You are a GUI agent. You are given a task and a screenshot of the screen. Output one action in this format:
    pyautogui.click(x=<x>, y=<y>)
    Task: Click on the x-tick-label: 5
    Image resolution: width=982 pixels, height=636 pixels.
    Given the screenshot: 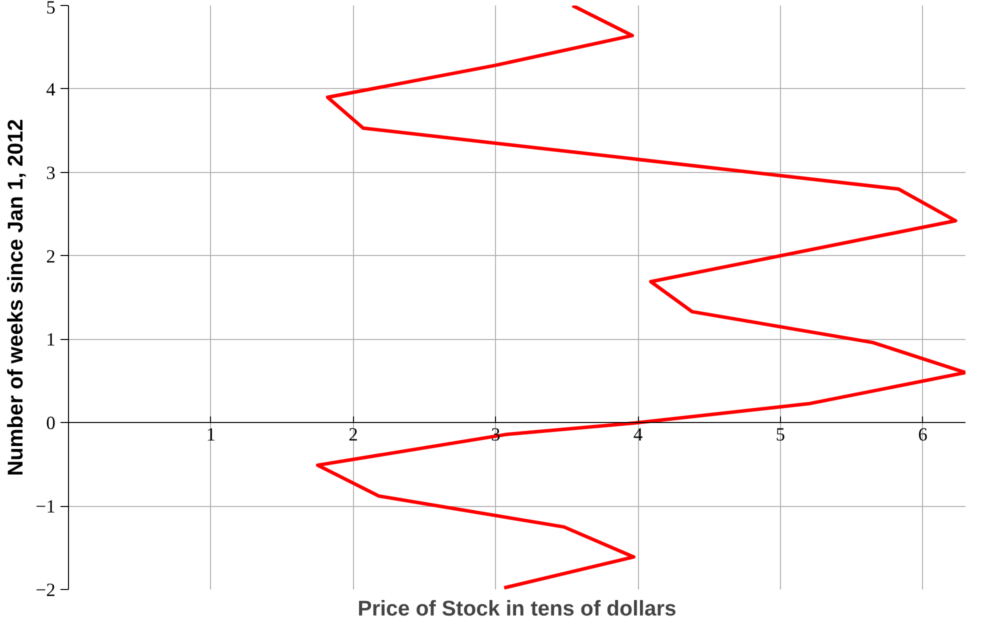 What is the action you would take?
    pyautogui.click(x=781, y=435)
    